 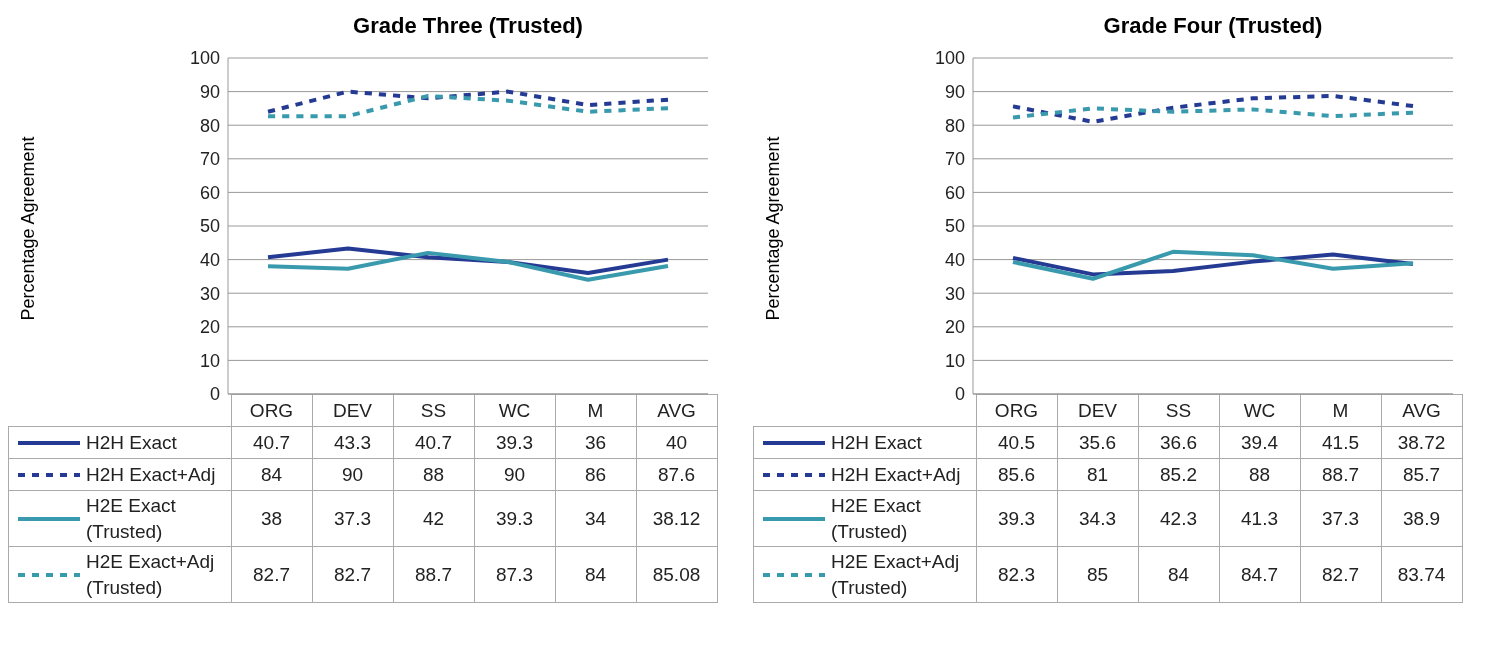 What do you see at coordinates (468, 26) in the screenshot?
I see `chart-title: Grade Three (Trusted)` at bounding box center [468, 26].